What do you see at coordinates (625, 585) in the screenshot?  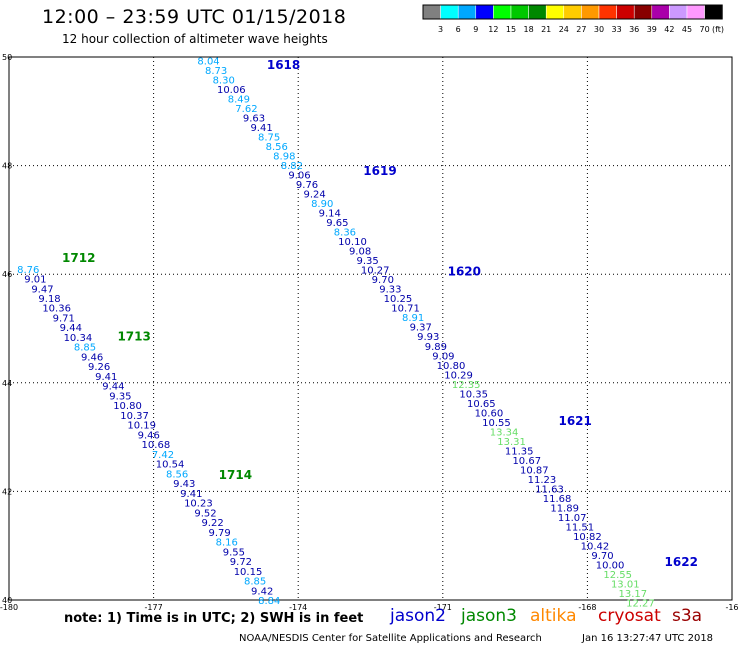 I see `swh-value-jason2: 13.01` at bounding box center [625, 585].